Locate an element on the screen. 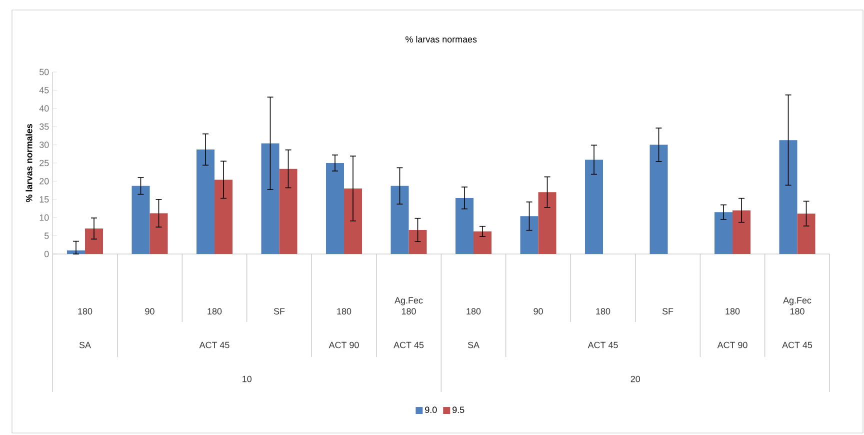  y-tick-label: 5 is located at coordinates (46, 235).